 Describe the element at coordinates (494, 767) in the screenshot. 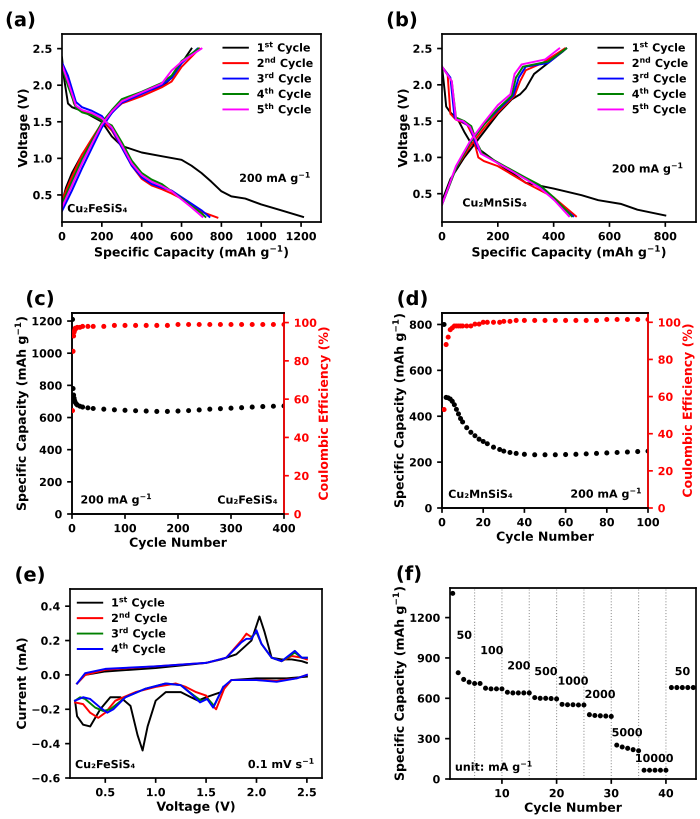

I see `annotation: unit: mA g$^{−1}$` at that location.